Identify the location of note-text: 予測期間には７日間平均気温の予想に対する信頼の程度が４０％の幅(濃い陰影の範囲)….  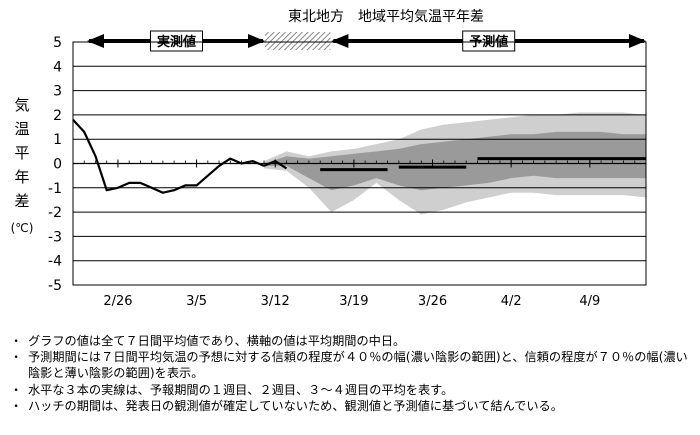
(358, 365).